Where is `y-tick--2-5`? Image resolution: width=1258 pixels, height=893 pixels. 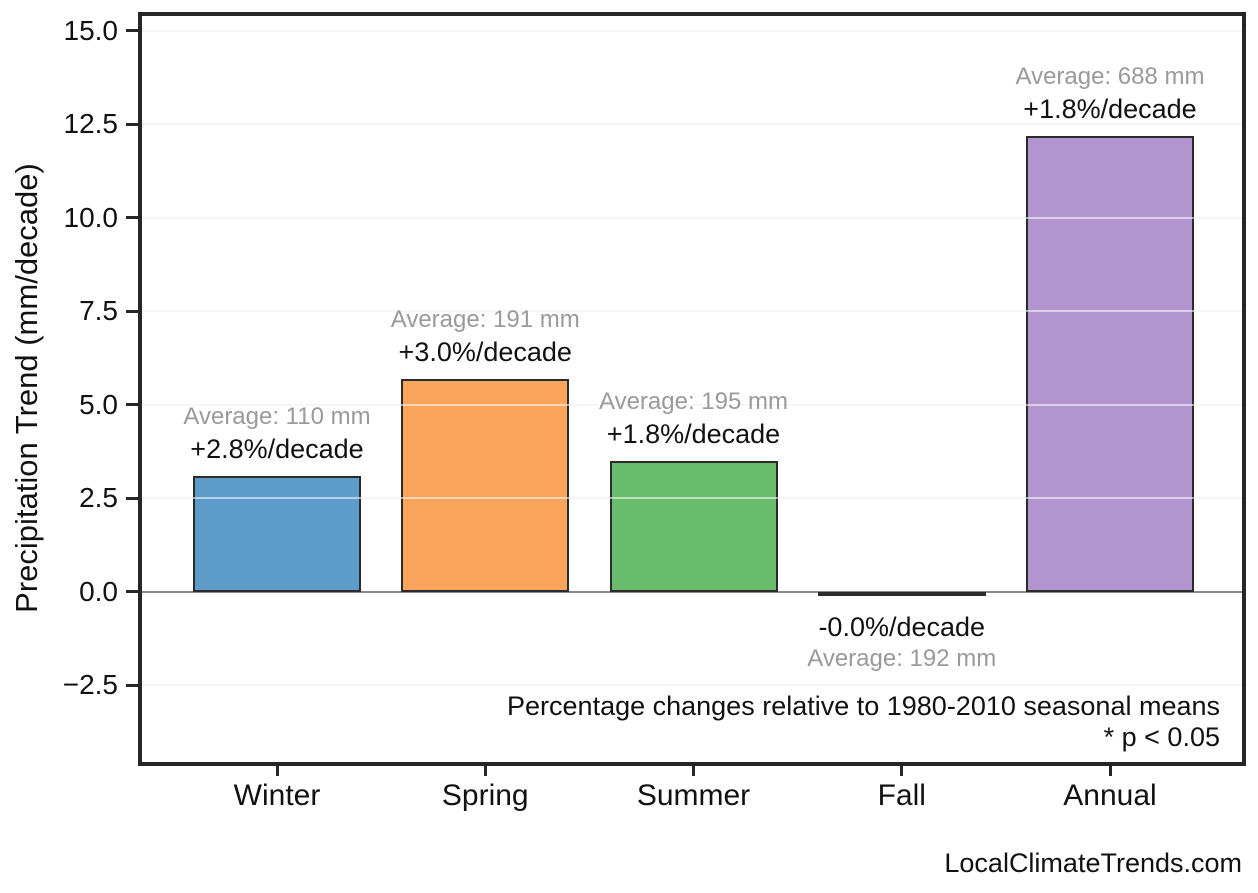 y-tick--2-5 is located at coordinates (133, 685).